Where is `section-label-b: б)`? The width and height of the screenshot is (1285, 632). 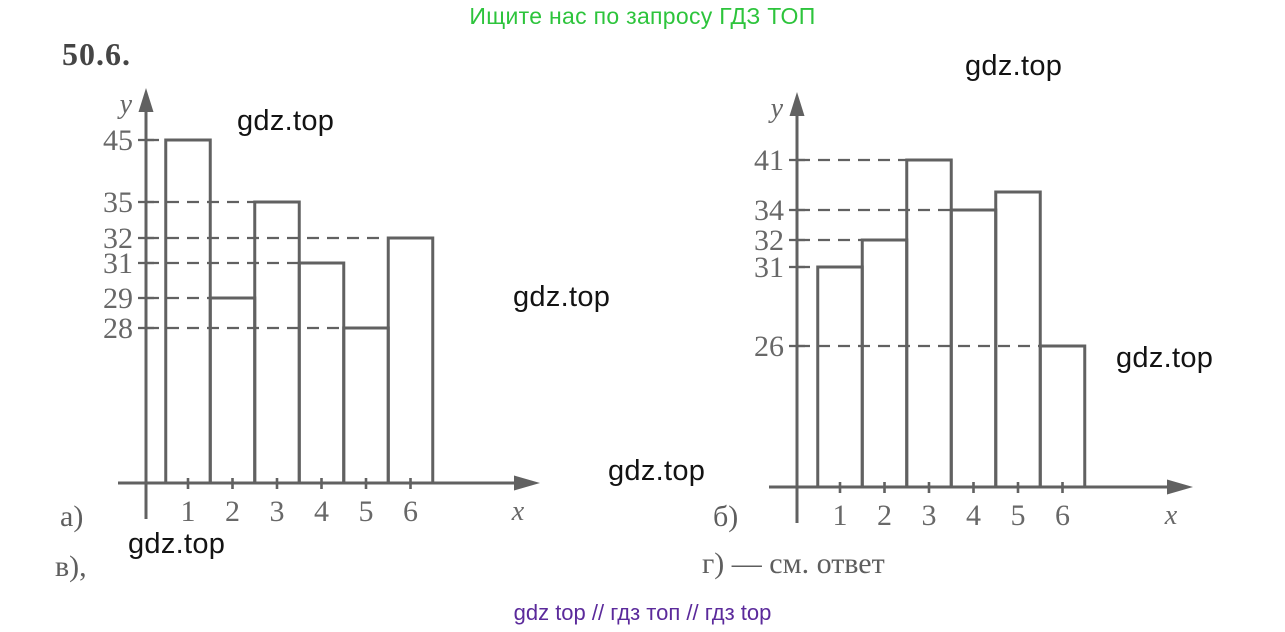 section-label-b: б) is located at coordinates (726, 516).